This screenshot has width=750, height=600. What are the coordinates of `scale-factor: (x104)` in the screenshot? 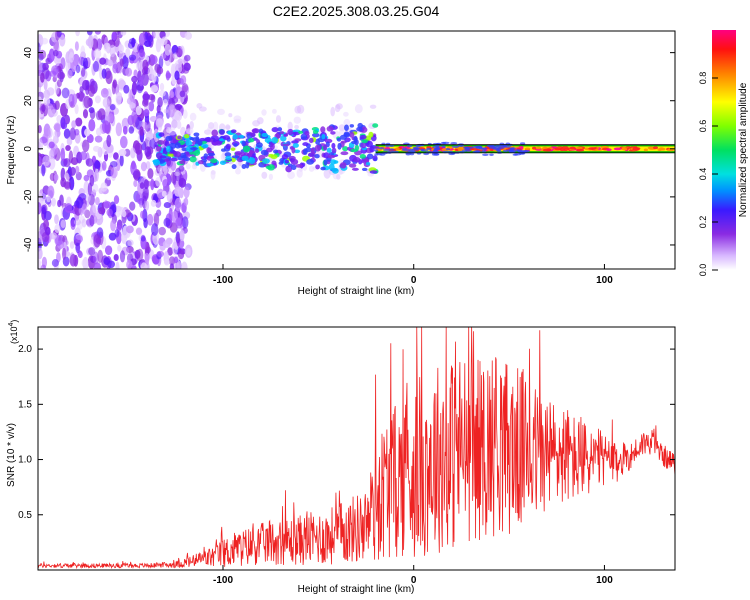 It's located at (13, 332).